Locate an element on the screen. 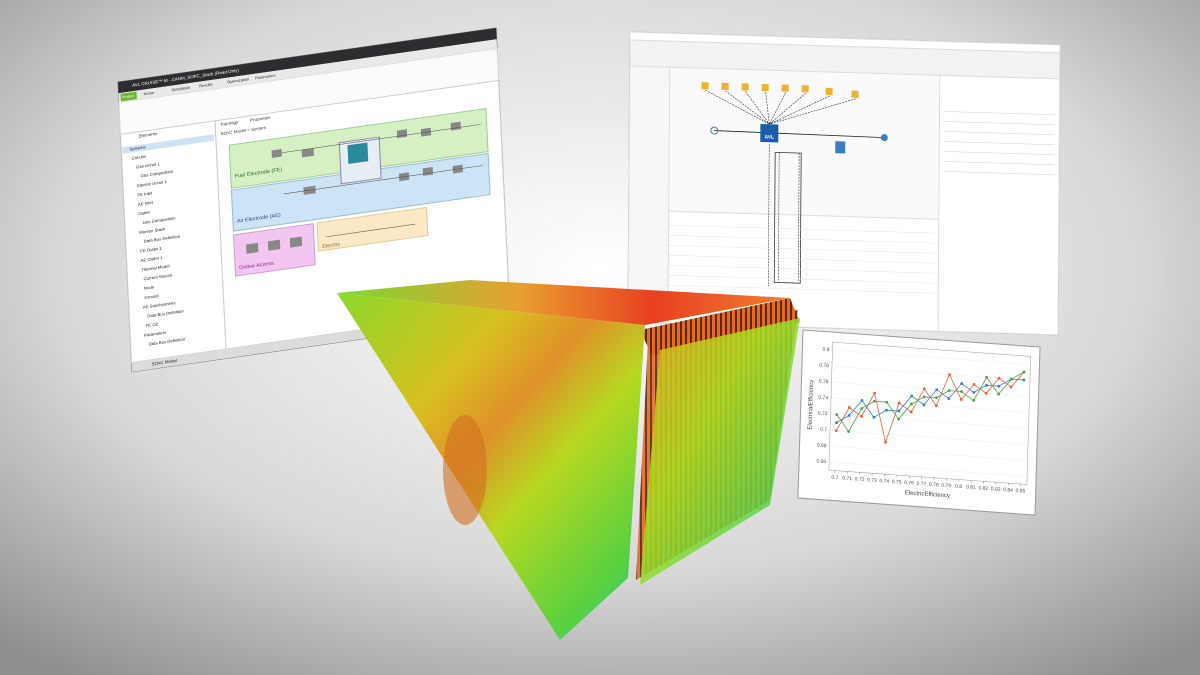 The image size is (1200, 675). plot-border is located at coordinates (929, 413).